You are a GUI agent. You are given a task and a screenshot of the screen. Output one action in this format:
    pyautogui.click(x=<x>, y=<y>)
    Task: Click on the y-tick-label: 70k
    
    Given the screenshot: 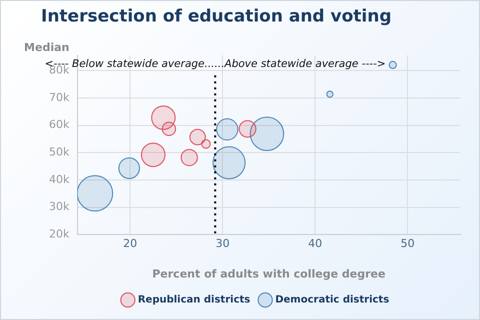 What is the action you would take?
    pyautogui.click(x=59, y=97)
    